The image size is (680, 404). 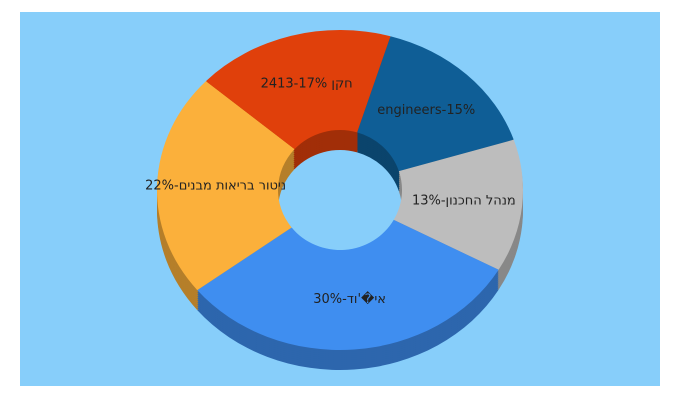 I want to click on data-label: חקן 2413-17%, so click(x=307, y=84).